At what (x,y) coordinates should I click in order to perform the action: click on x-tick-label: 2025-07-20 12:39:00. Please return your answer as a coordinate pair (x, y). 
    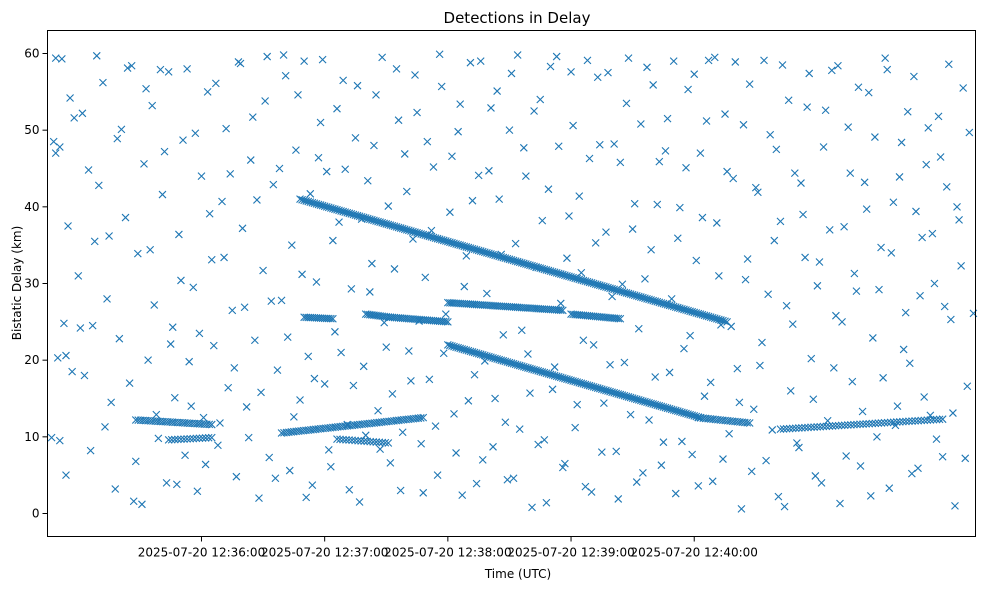
    Looking at the image, I should click on (570, 553).